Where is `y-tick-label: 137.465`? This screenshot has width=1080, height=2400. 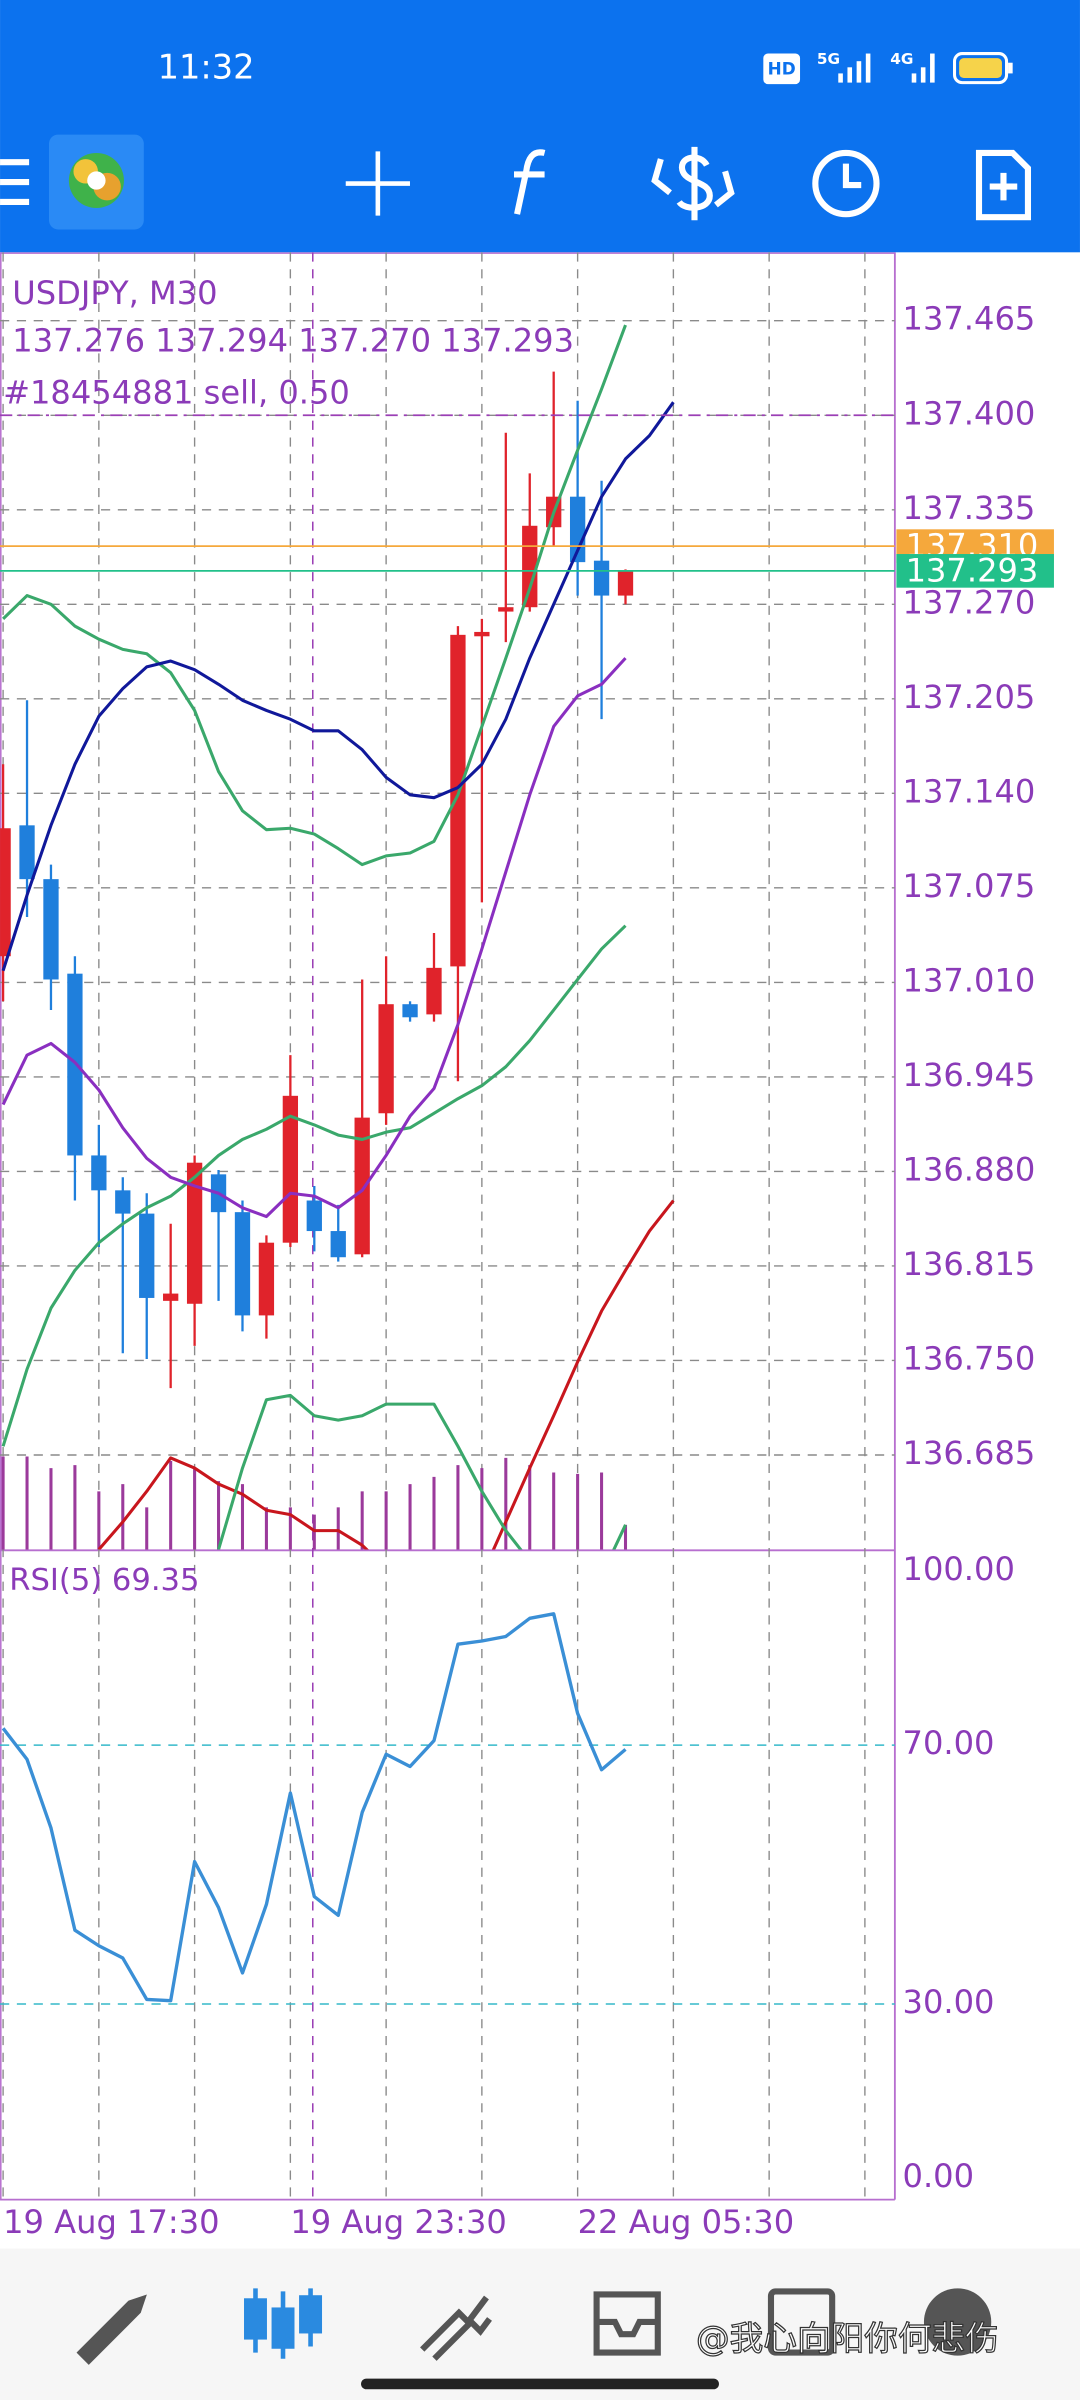
y-tick-label: 137.465 is located at coordinates (969, 319).